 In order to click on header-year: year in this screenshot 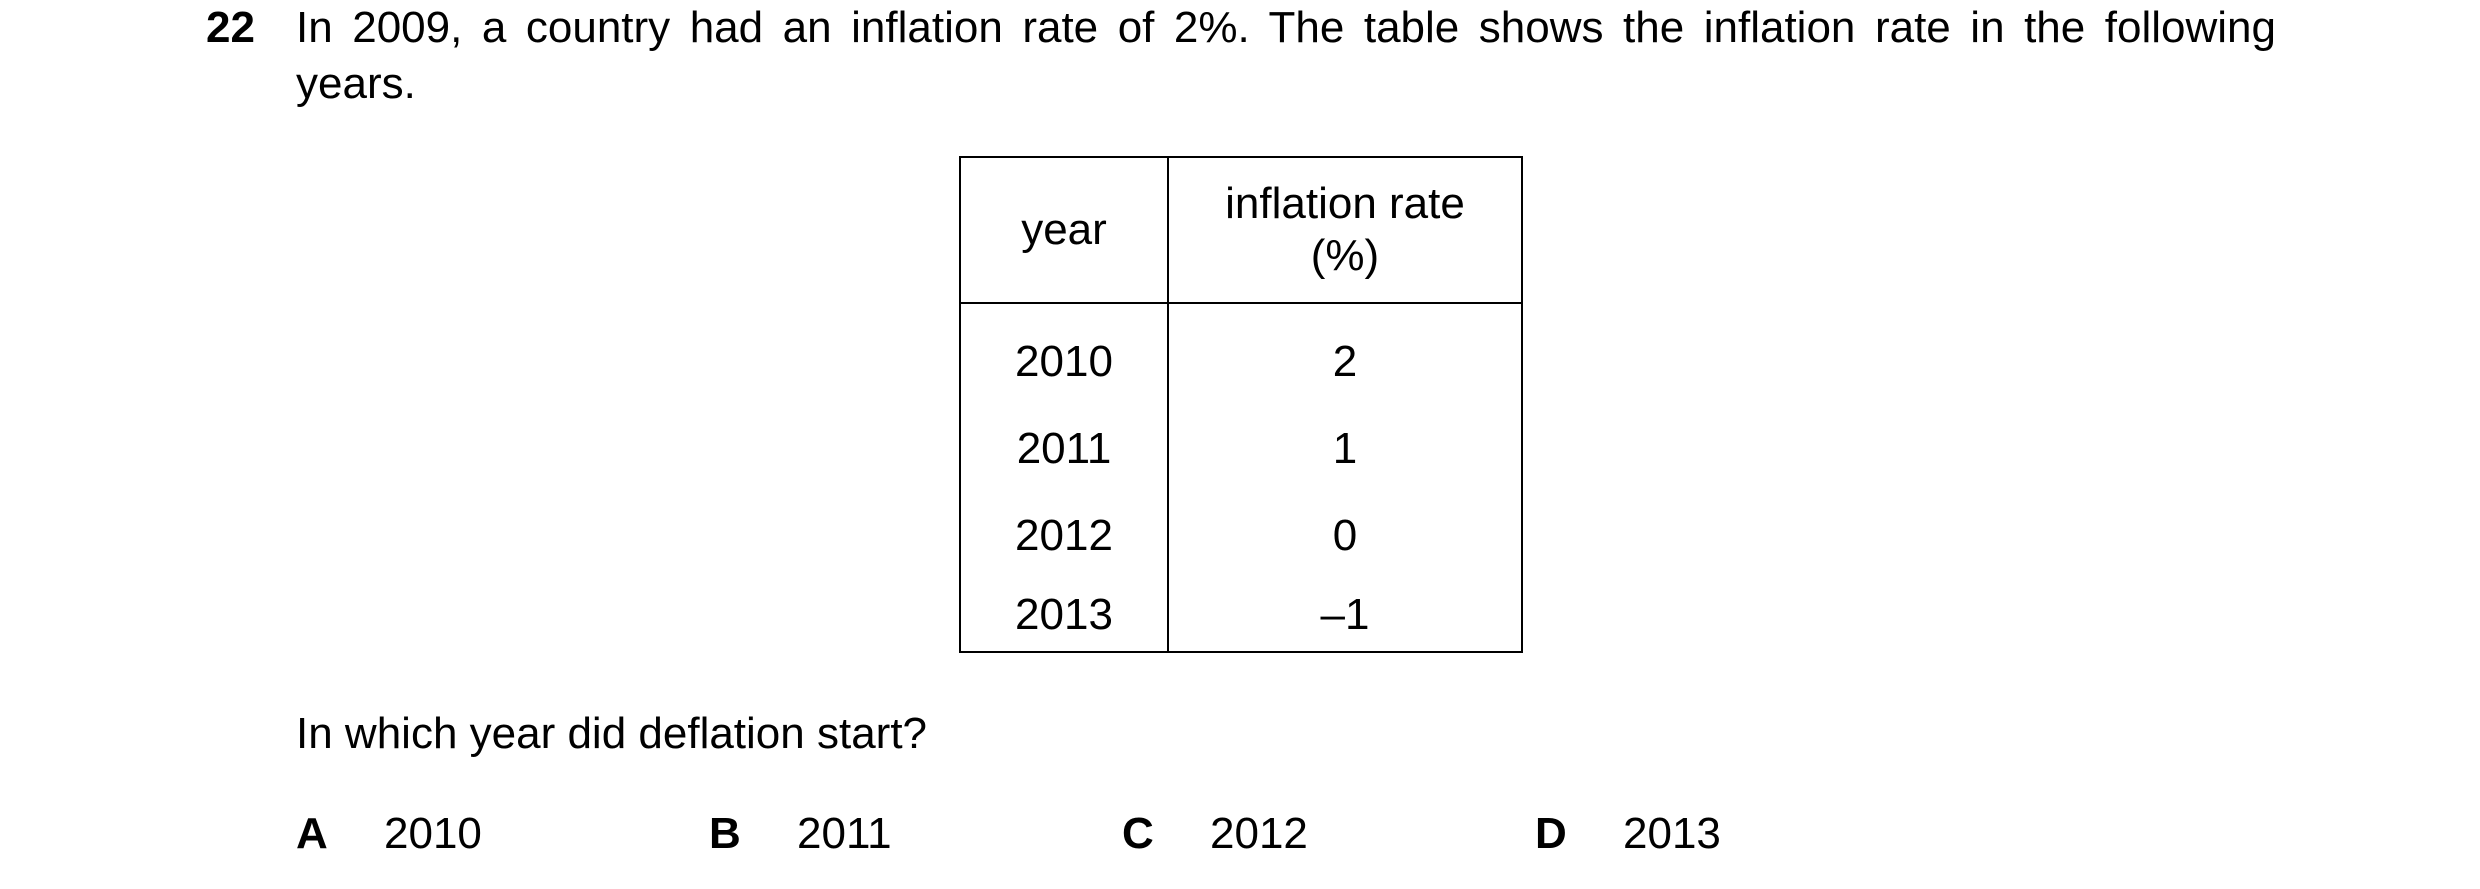, I will do `click(1064, 230)`.